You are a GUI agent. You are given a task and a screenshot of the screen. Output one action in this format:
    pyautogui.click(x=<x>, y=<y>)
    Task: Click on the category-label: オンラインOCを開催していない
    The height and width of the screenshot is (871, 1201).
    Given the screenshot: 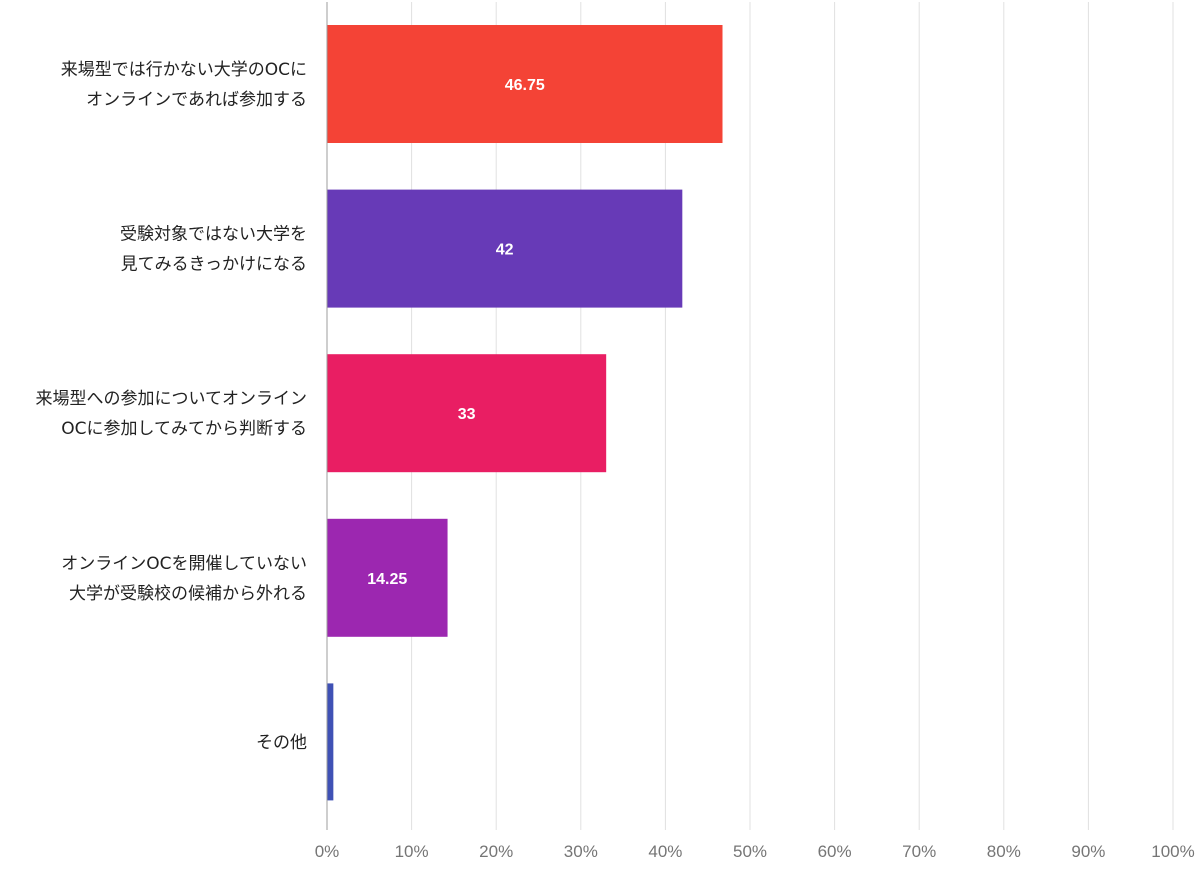 What is the action you would take?
    pyautogui.click(x=184, y=564)
    